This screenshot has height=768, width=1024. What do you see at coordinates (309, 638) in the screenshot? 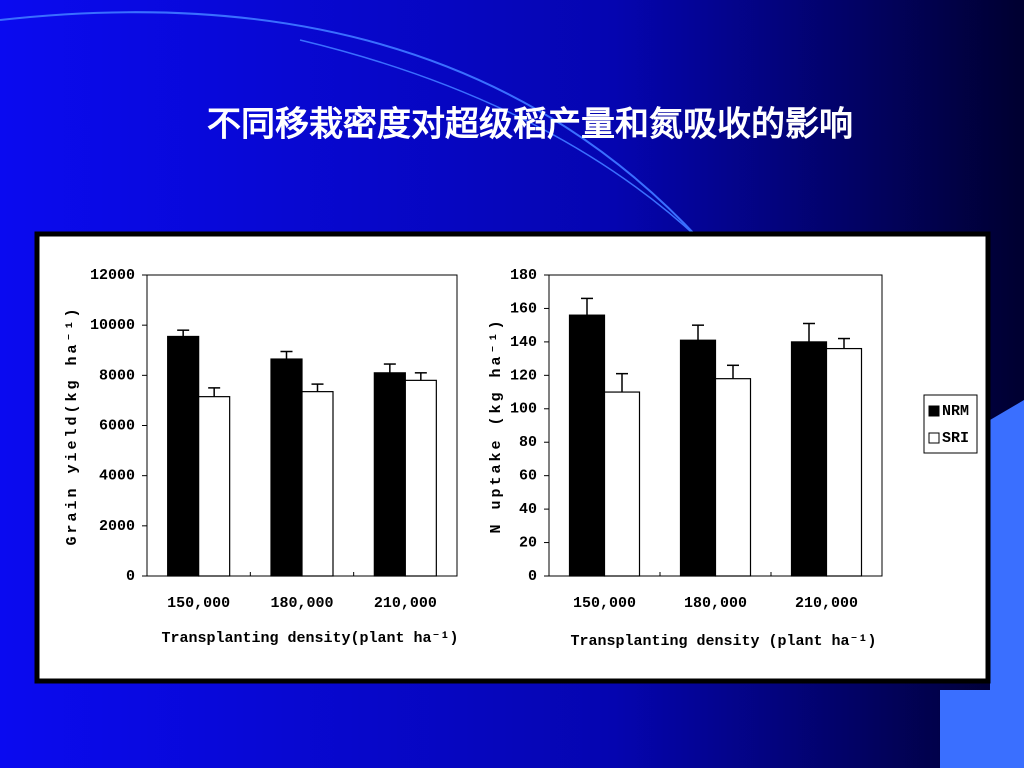
I see `x-axis-label: Transplanting density(plant ha⁻¹)` at bounding box center [309, 638].